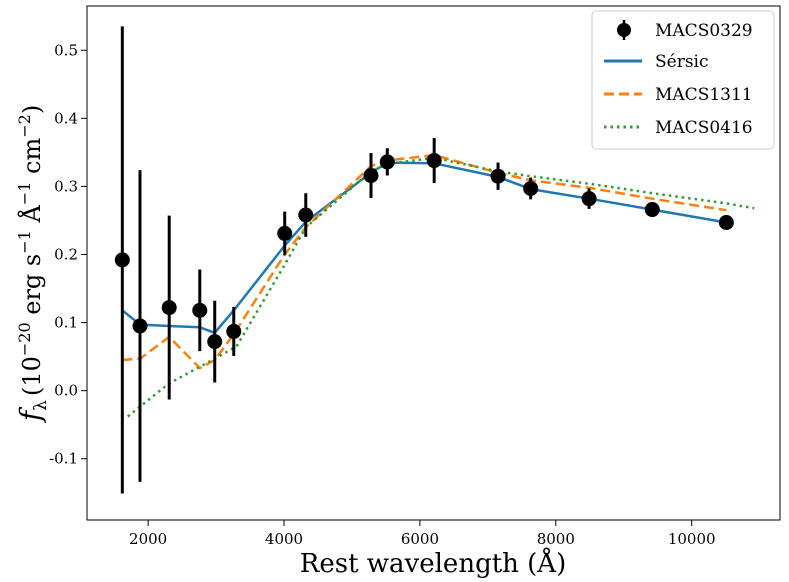 The image size is (789, 582). I want to click on x-tick-label: 4000, so click(284, 539).